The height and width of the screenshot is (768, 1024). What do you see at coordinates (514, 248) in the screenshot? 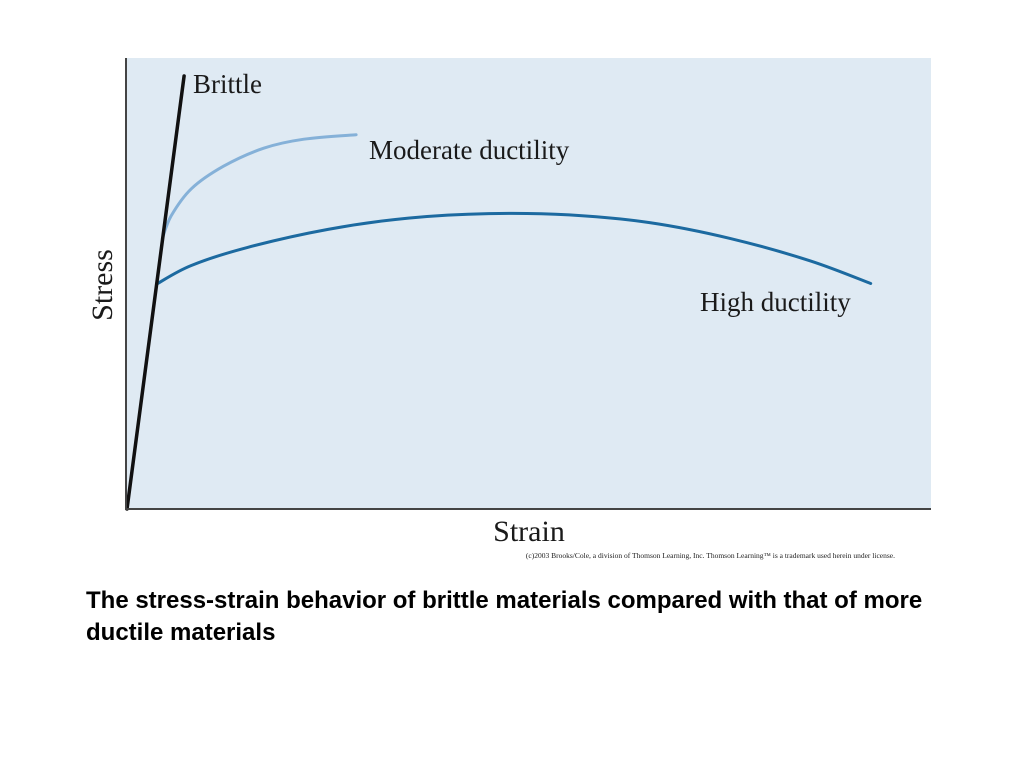
I see `high-ductility-curve` at bounding box center [514, 248].